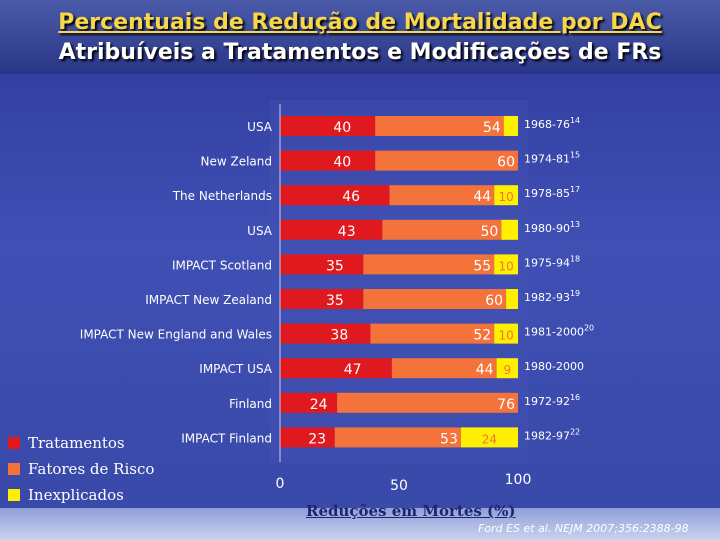  What do you see at coordinates (353, 370) in the screenshot?
I see `data-label: 47` at bounding box center [353, 370].